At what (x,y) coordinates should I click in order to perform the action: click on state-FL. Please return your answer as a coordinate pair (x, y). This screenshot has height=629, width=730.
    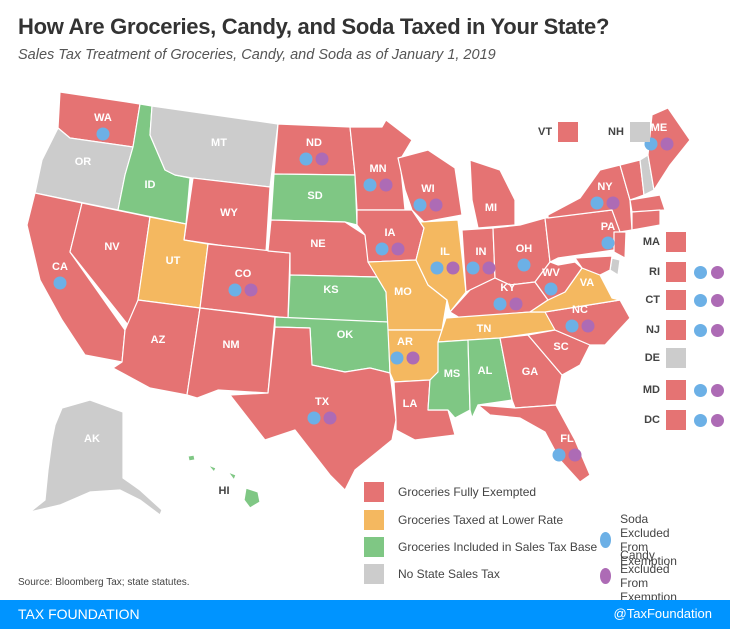
    Looking at the image, I should click on (534, 443).